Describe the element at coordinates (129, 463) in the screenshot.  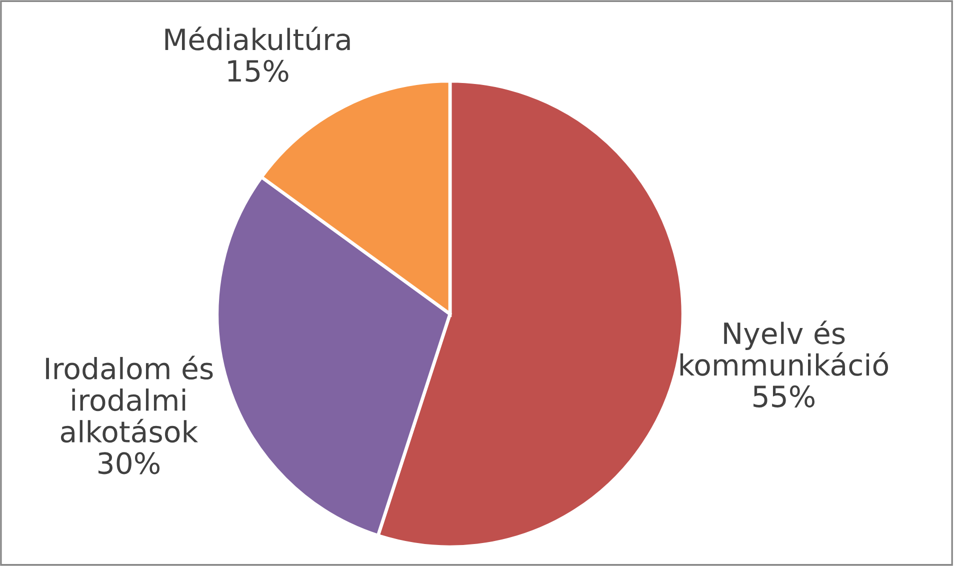
I see `data-label: 30%` at that location.